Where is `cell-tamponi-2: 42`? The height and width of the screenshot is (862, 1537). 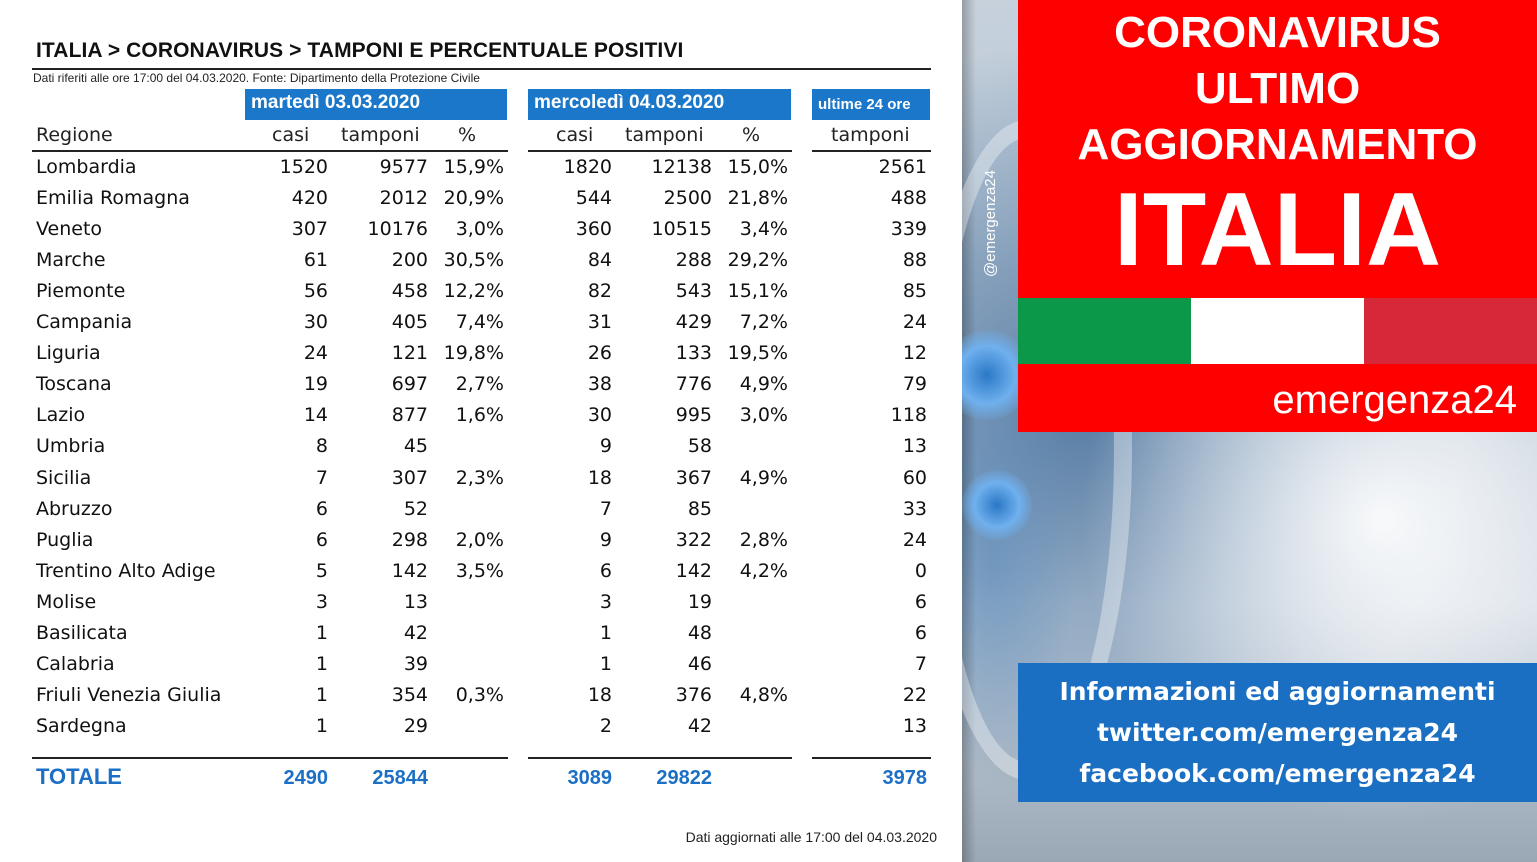 cell-tamponi-2: 42 is located at coordinates (699, 725).